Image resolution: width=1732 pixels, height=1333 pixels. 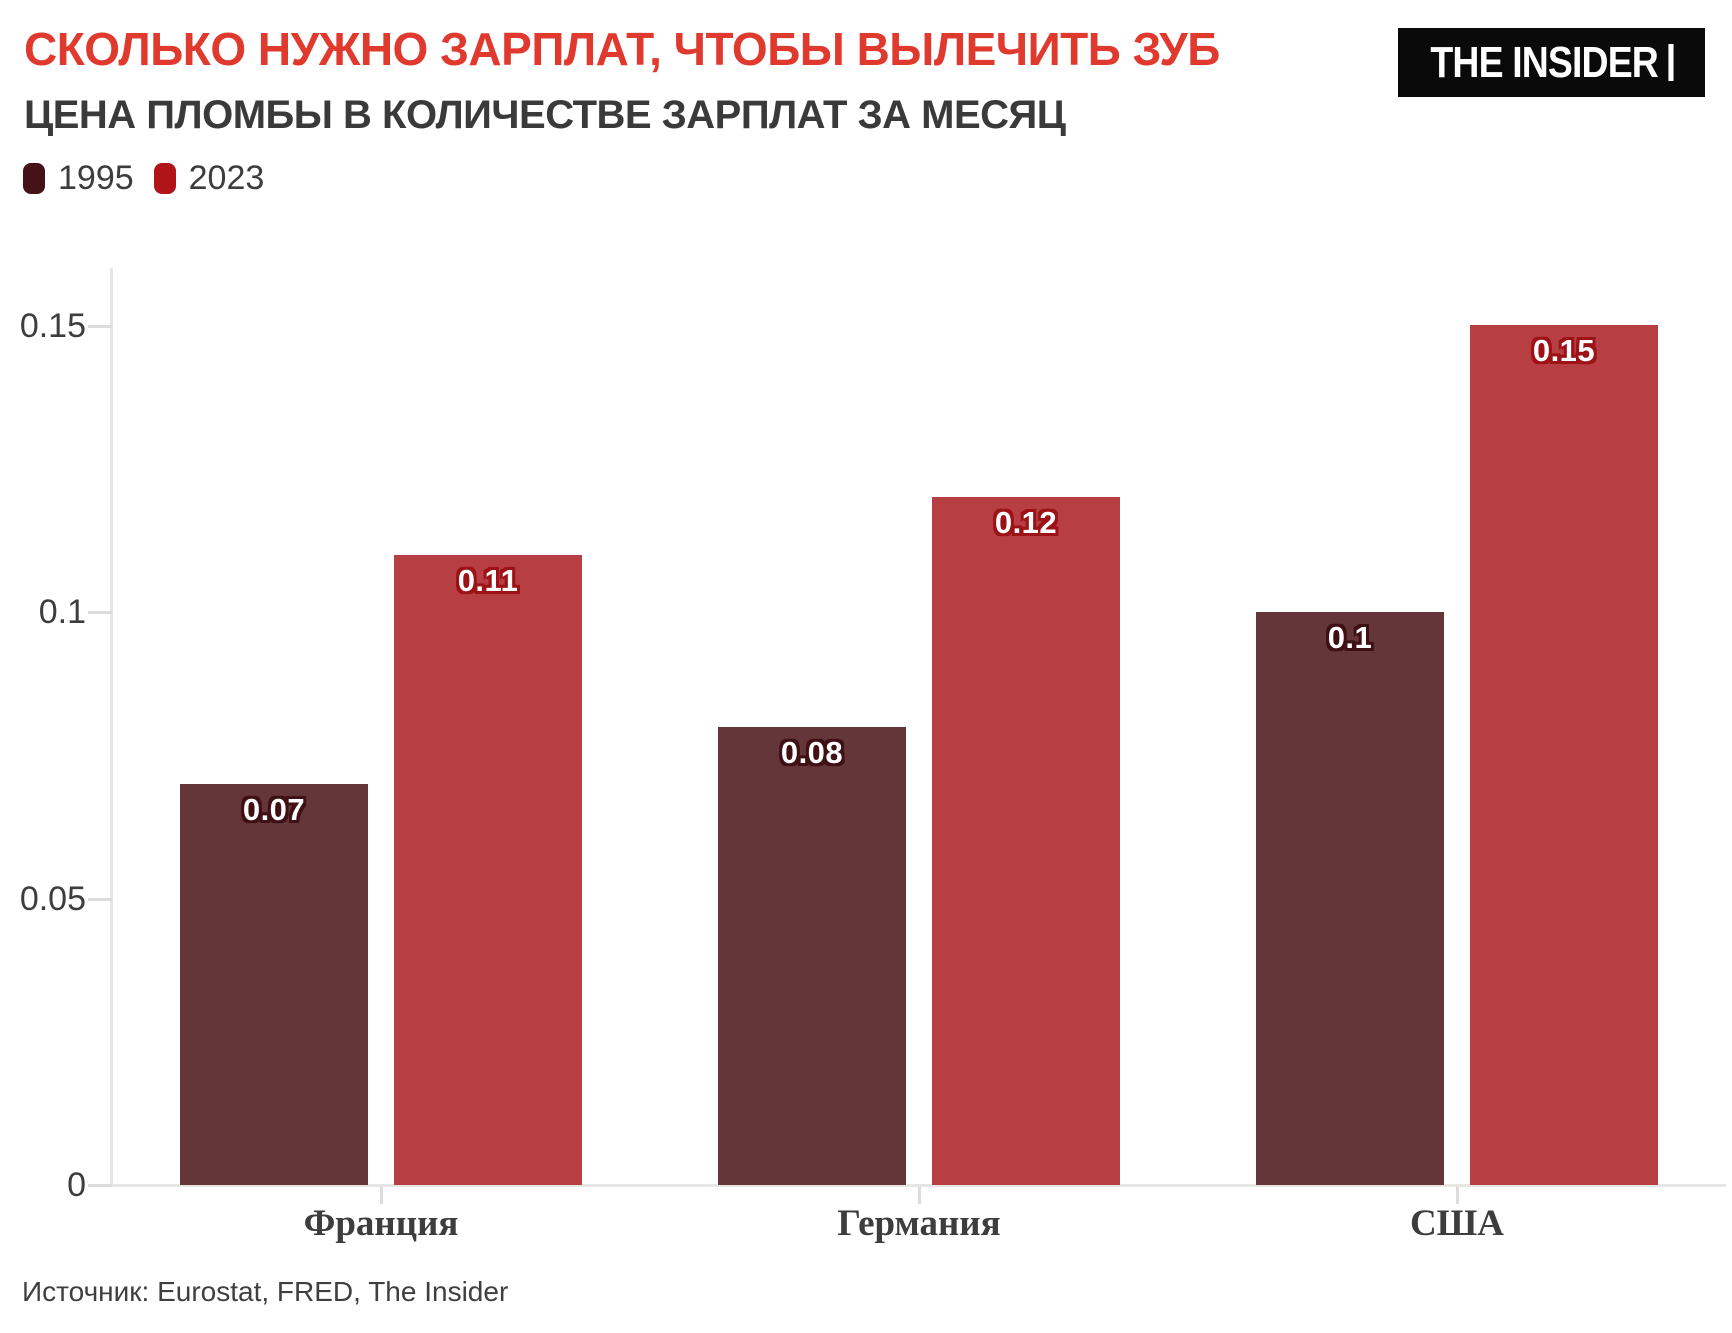 What do you see at coordinates (76, 1185) in the screenshot?
I see `y-tick-label: 0` at bounding box center [76, 1185].